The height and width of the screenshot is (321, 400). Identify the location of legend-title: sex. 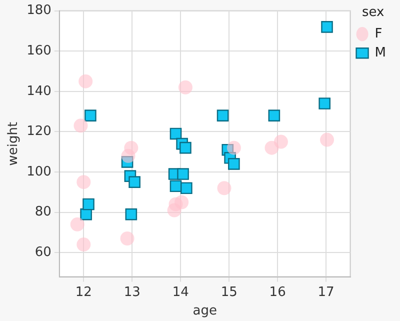
(373, 12).